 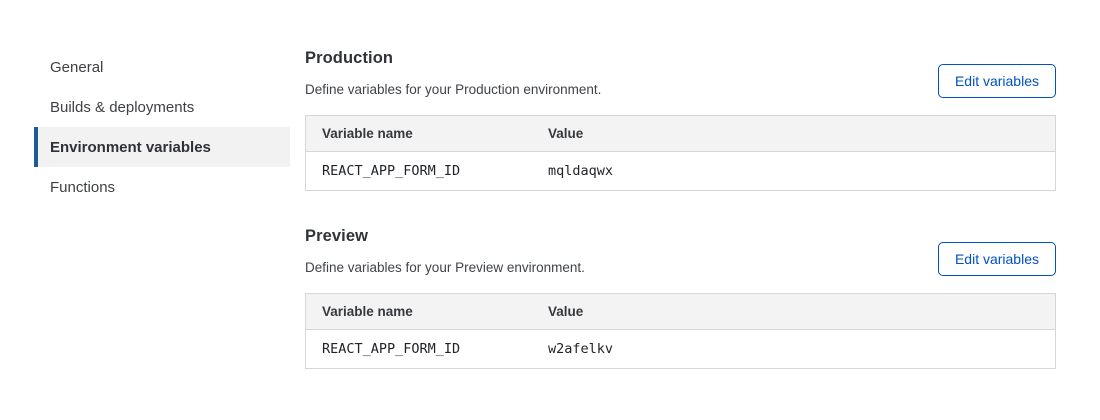 I want to click on variable-value-cell: w2afelkv, so click(x=793, y=349).